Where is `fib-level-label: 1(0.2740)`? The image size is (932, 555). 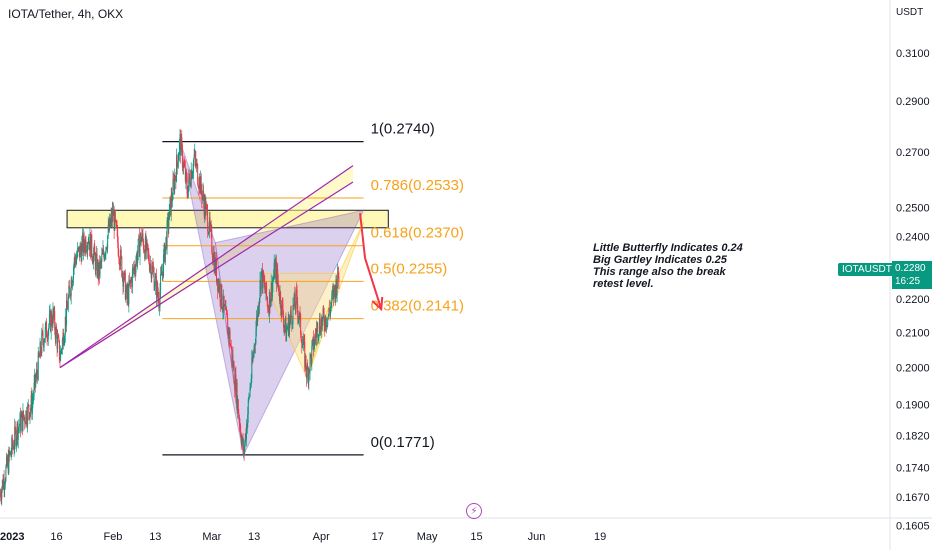
fib-level-label: 1(0.2740) is located at coordinates (403, 129).